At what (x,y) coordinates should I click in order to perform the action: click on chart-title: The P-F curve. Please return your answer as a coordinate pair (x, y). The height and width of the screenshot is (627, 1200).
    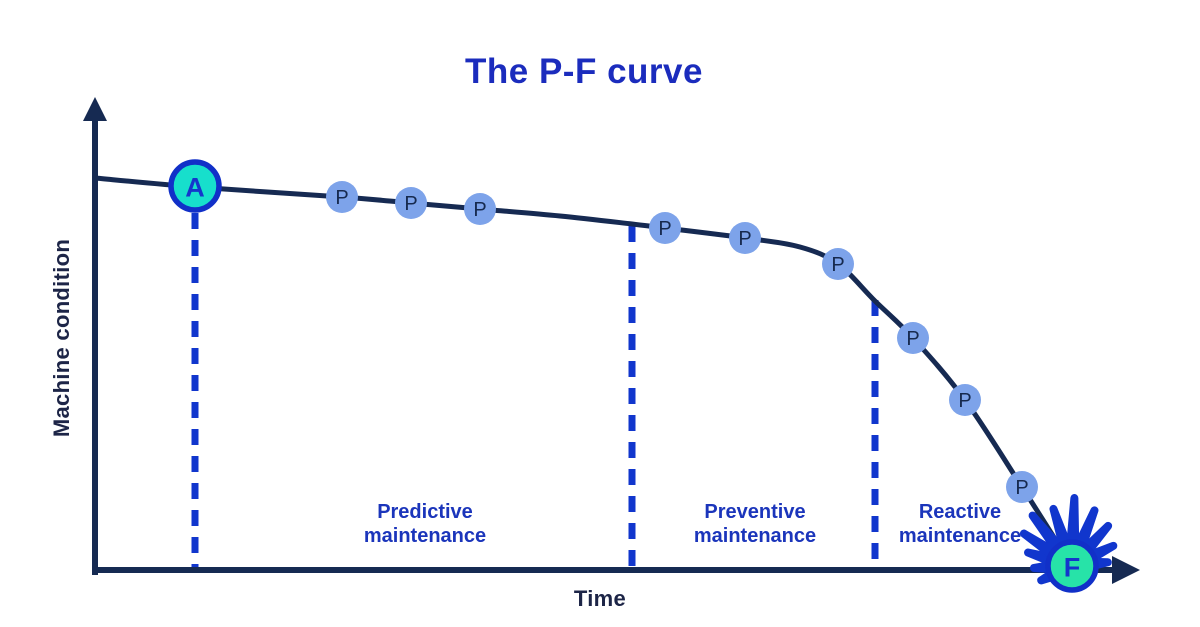
    Looking at the image, I should click on (584, 71).